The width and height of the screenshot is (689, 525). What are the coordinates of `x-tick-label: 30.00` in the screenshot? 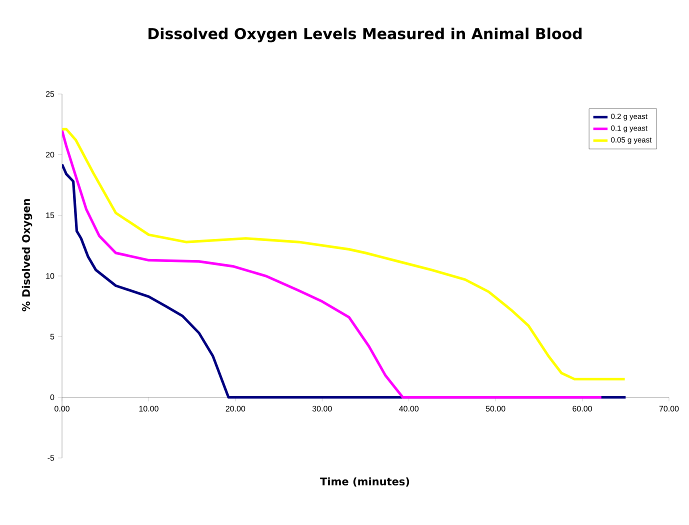 It's located at (322, 409).